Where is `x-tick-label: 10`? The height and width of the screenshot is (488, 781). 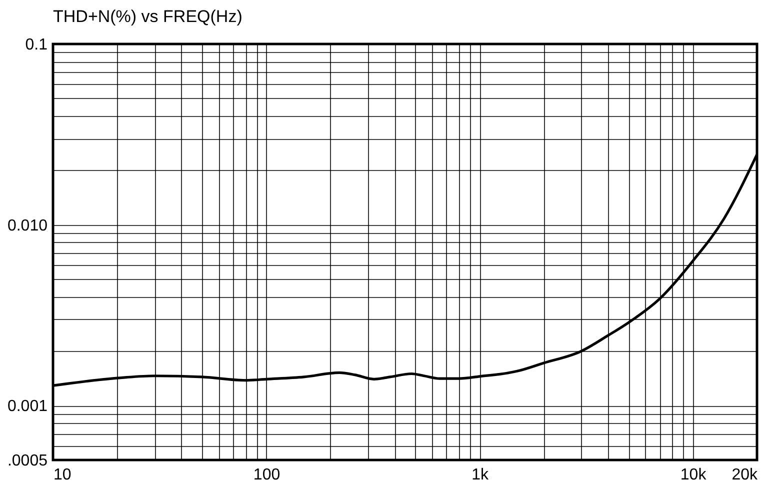
x-tick-label: 10 is located at coordinates (63, 475).